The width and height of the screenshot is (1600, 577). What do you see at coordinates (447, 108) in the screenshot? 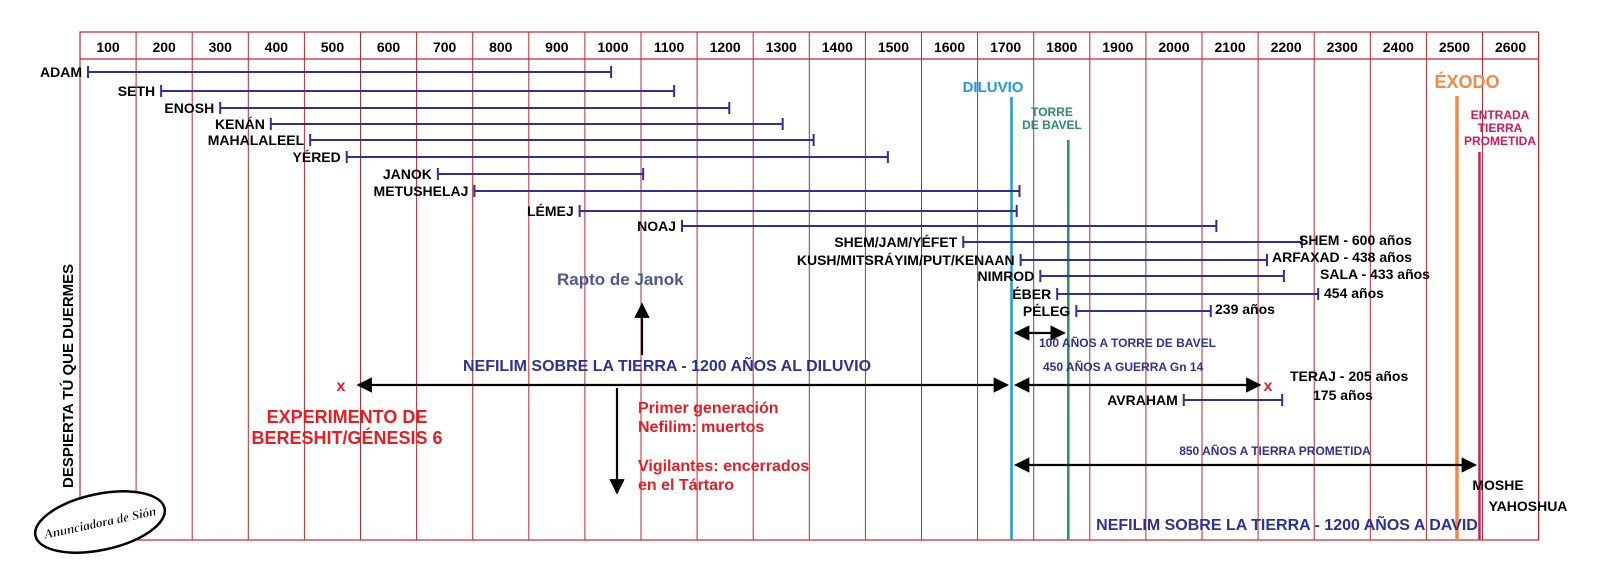
I see `lifespan-bar: ENOSH` at bounding box center [447, 108].